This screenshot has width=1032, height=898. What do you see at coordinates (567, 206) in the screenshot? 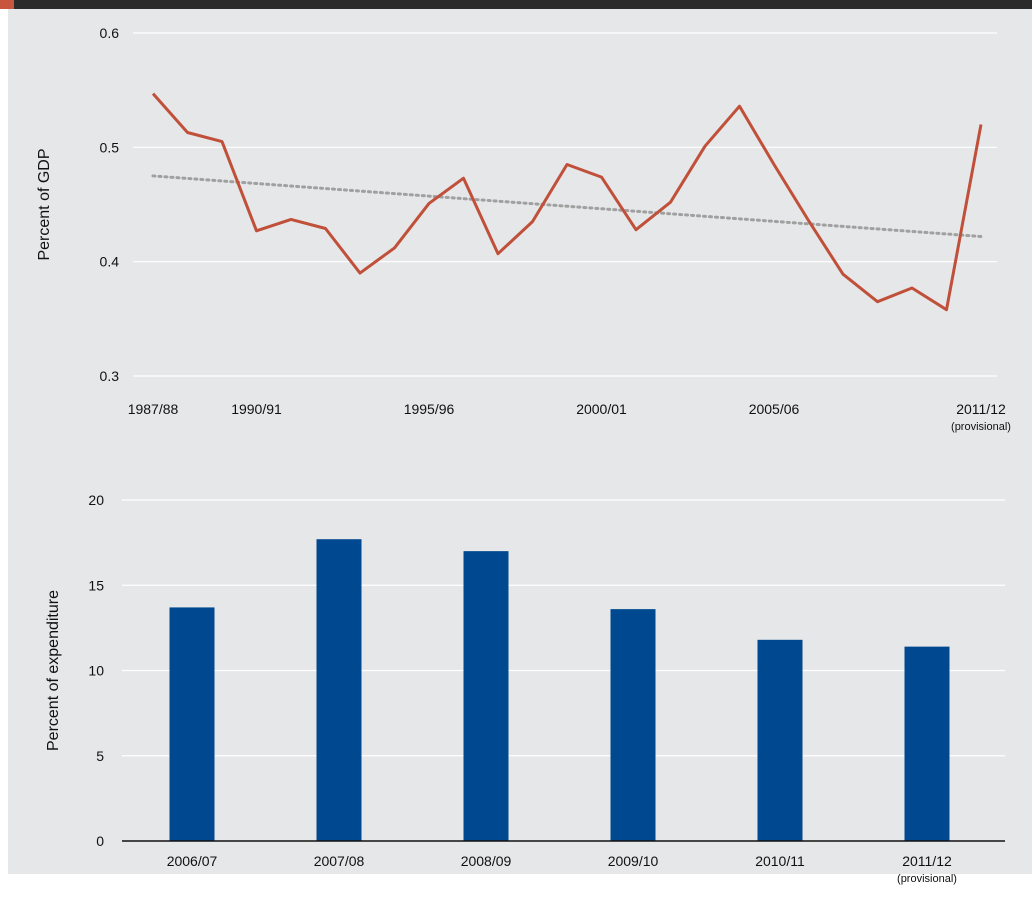
I see `line-trendline` at bounding box center [567, 206].